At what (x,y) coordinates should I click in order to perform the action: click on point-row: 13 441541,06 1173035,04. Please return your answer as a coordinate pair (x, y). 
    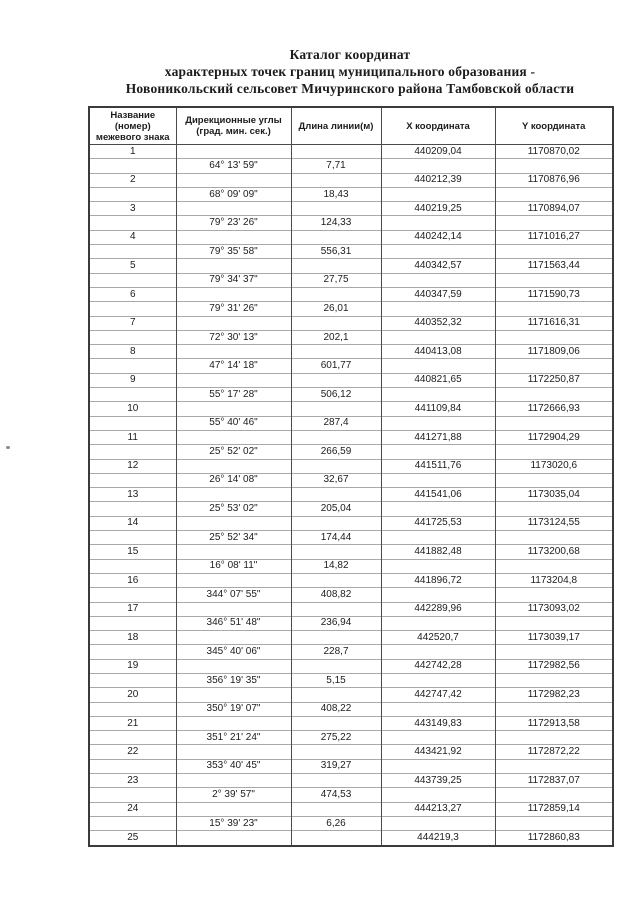
    Looking at the image, I should click on (351, 494).